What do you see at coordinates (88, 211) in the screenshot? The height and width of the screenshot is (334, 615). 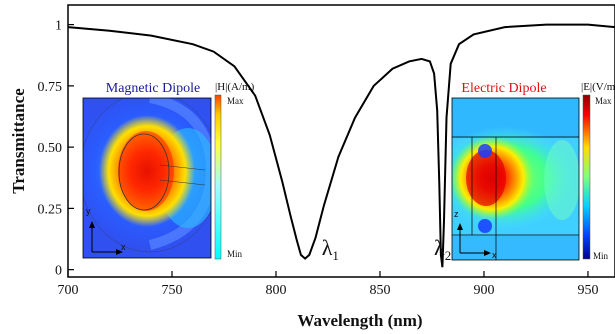 I see `axis-y-label: y` at bounding box center [88, 211].